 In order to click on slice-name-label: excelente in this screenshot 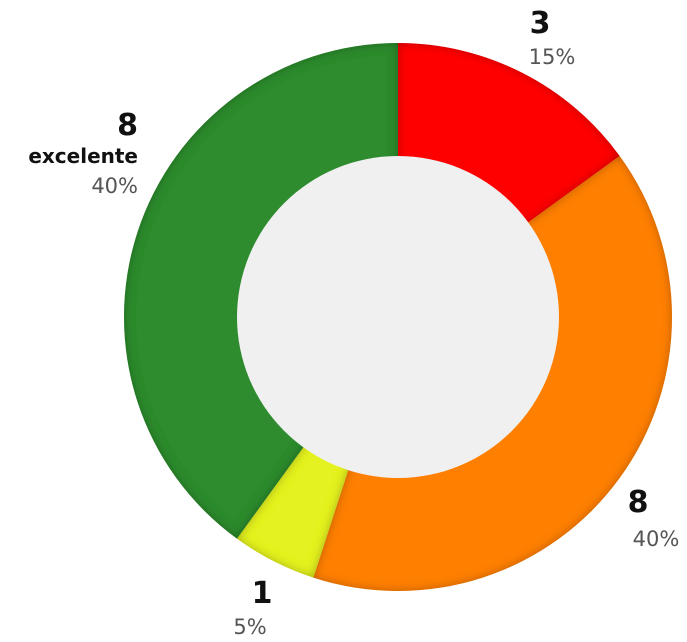, I will do `click(83, 156)`.